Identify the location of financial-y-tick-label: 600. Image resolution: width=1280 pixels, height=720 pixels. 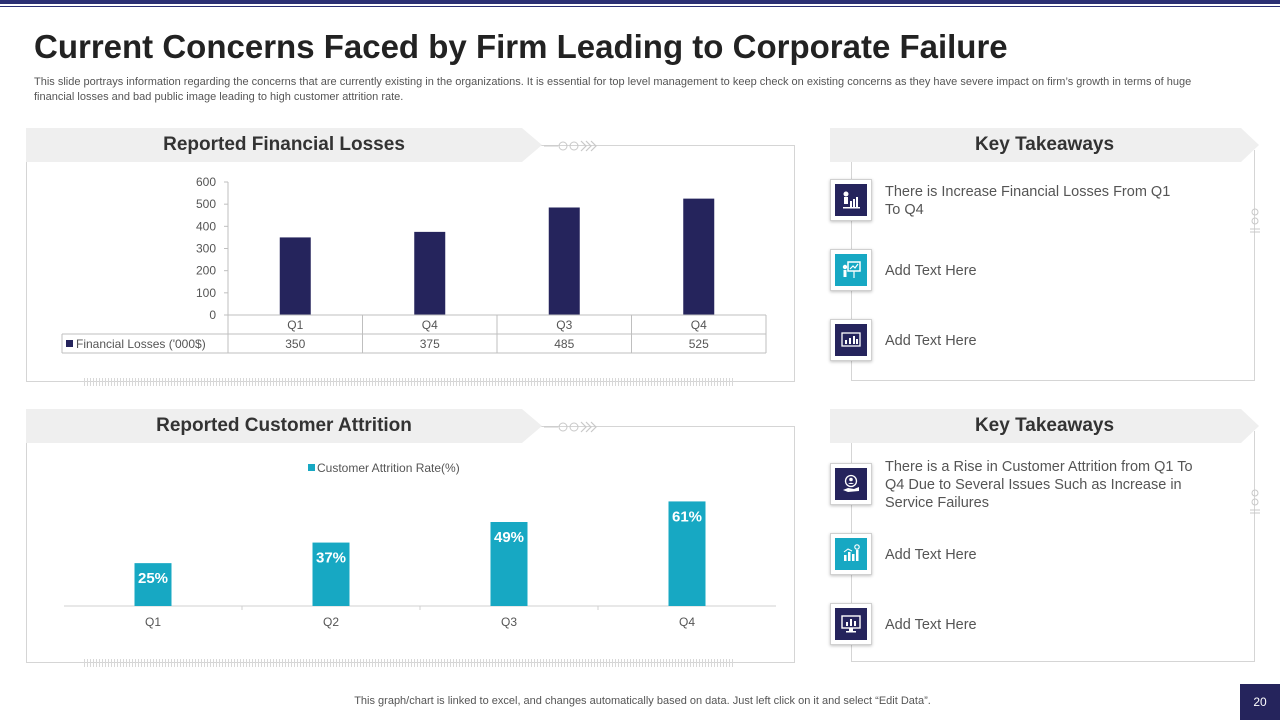
(206, 182).